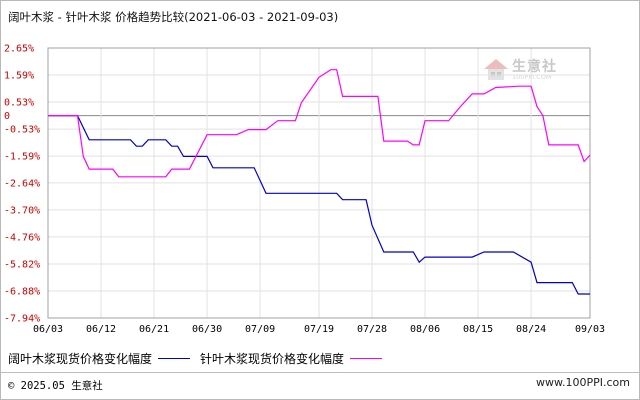 Image resolution: width=640 pixels, height=400 pixels. What do you see at coordinates (80, 359) in the screenshot?
I see `legend-label-hardwood: 阔叶木浆现货价格变化幅度` at bounding box center [80, 359].